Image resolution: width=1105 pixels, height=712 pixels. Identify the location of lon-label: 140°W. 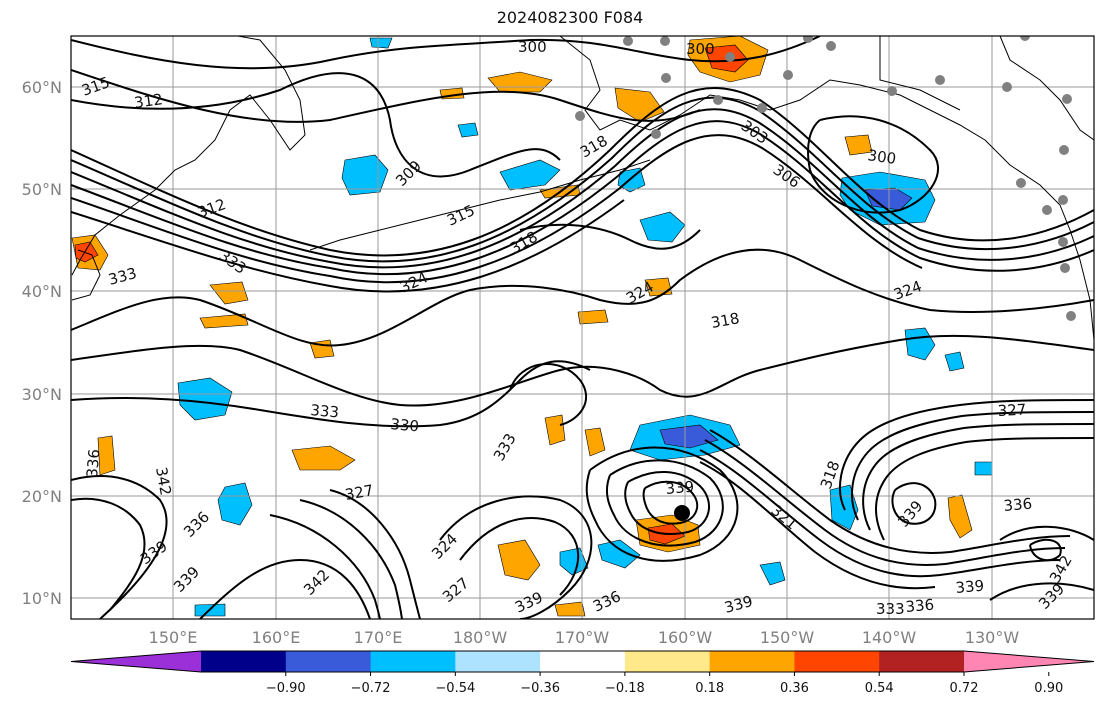
(889, 637).